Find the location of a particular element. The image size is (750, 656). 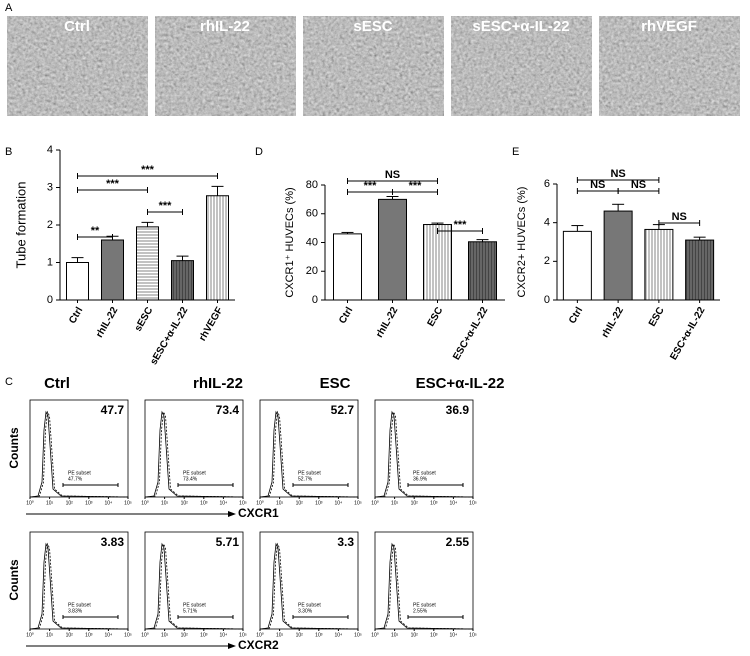

y-tick-label: 60 is located at coordinates (312, 214).